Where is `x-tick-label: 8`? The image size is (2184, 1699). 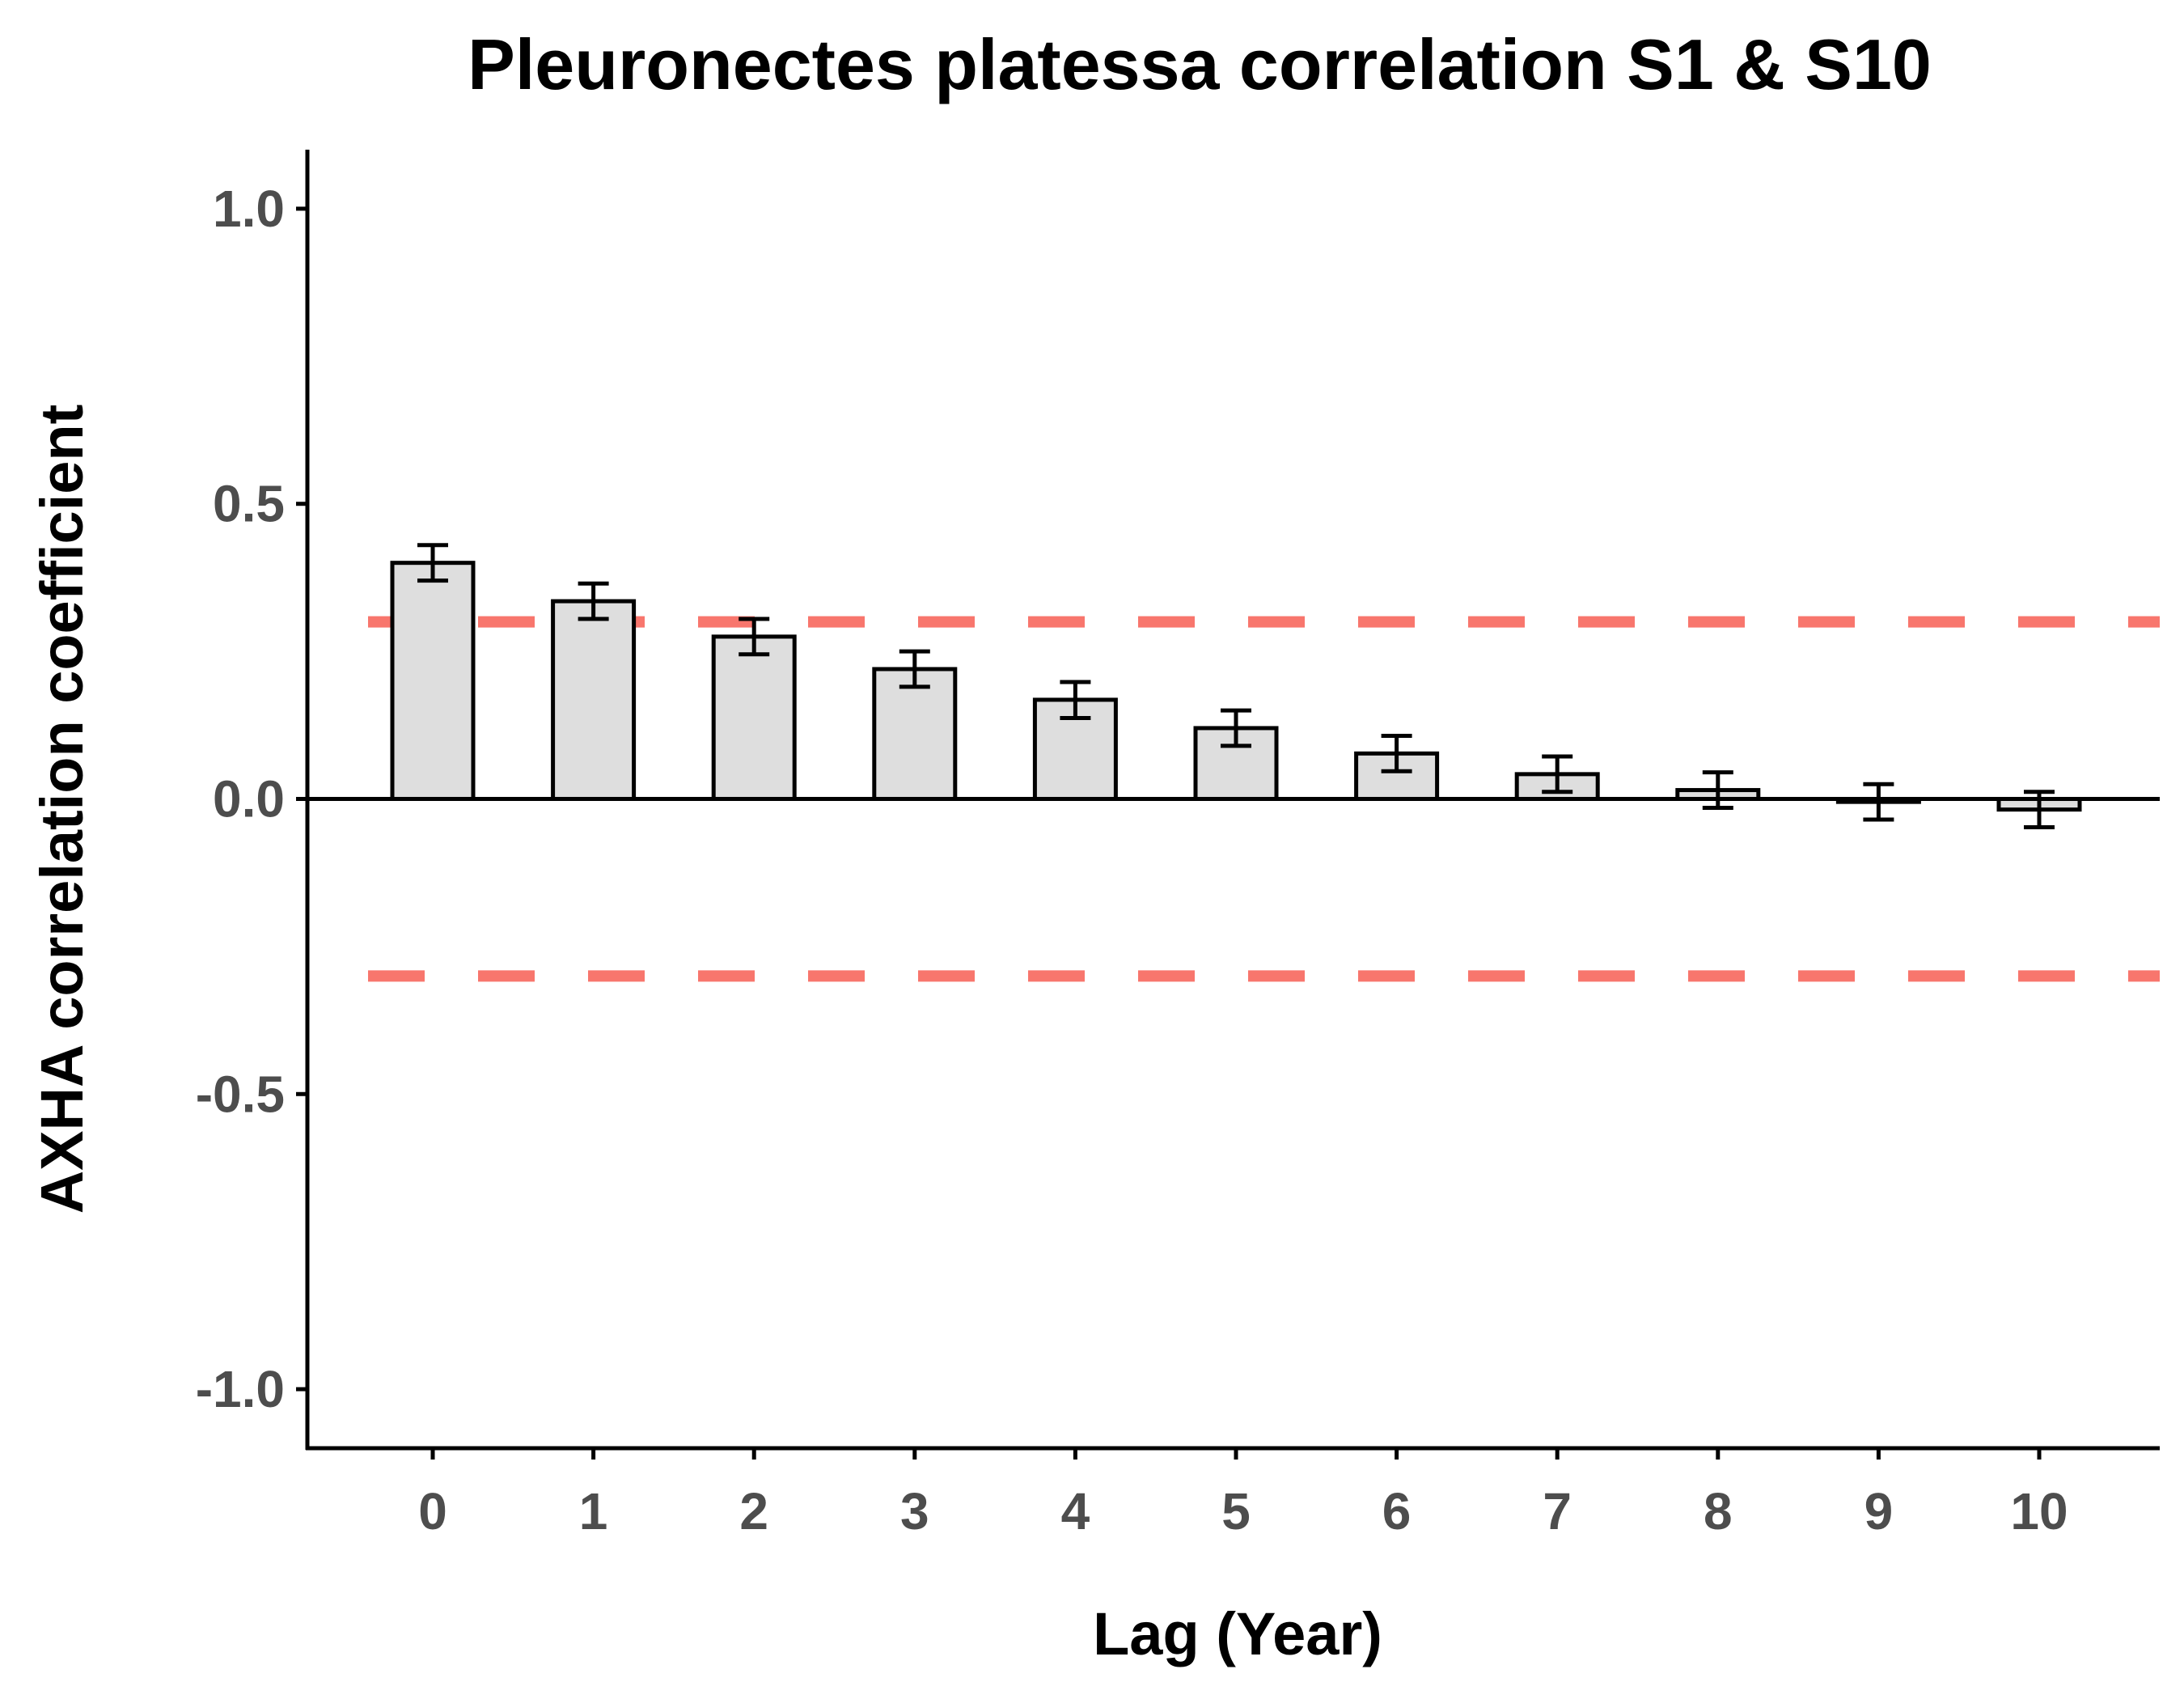 x-tick-label: 8 is located at coordinates (1719, 1511).